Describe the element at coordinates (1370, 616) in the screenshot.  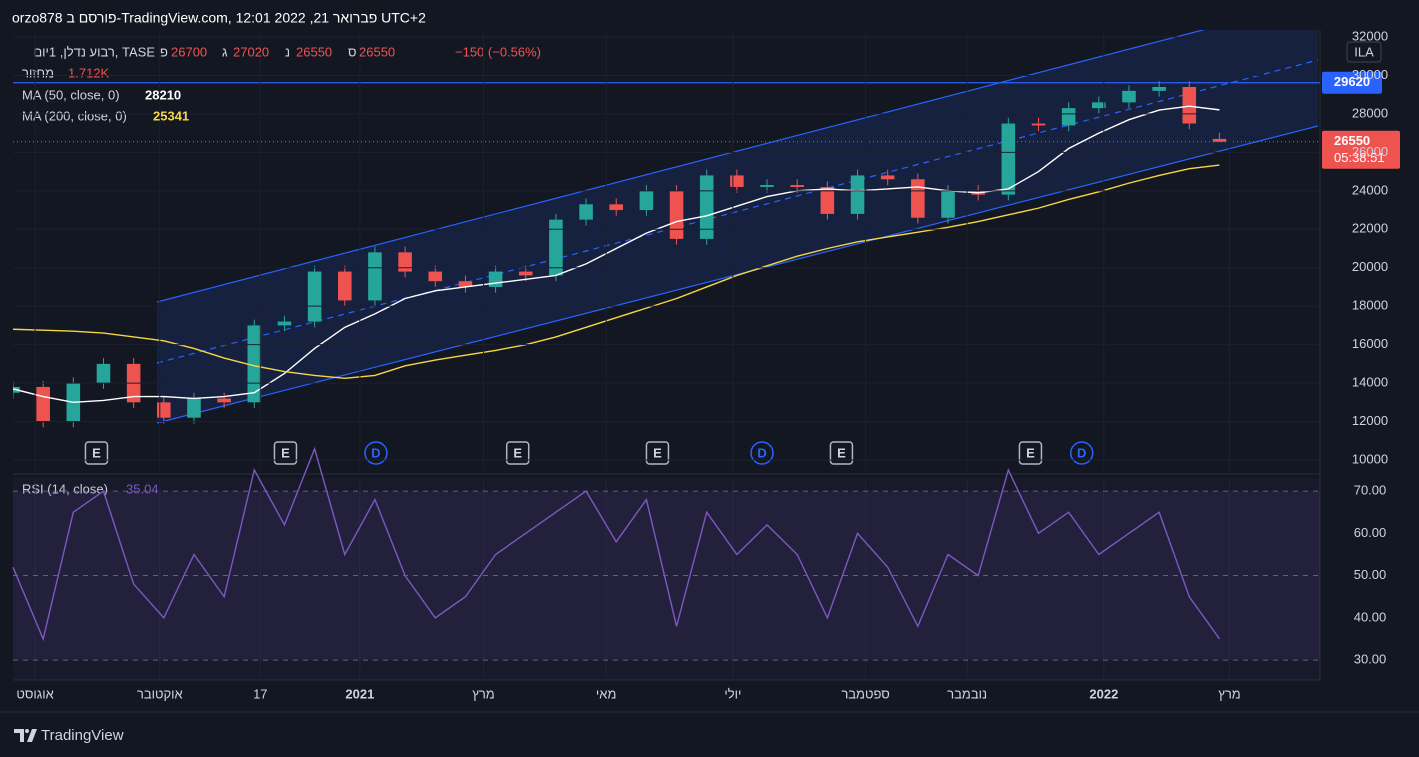
I see `y-tick-label: 40.00` at that location.